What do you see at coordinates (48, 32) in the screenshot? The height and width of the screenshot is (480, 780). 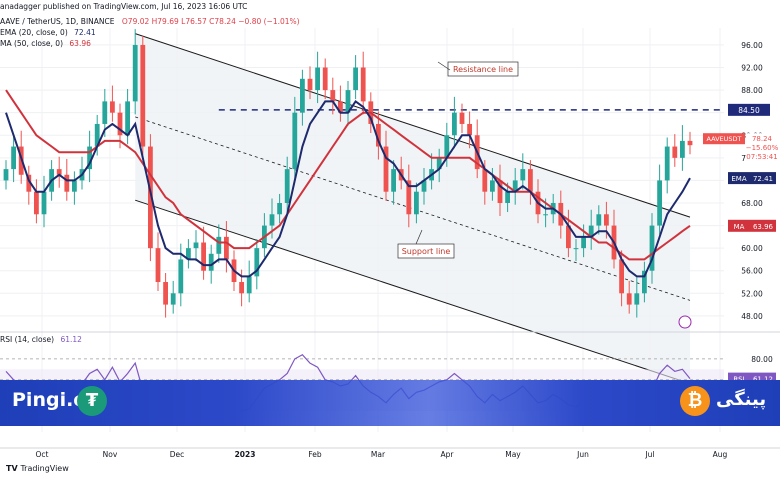 I see `ema-legend: EMA (20, close, 0) 72.41` at bounding box center [48, 32].